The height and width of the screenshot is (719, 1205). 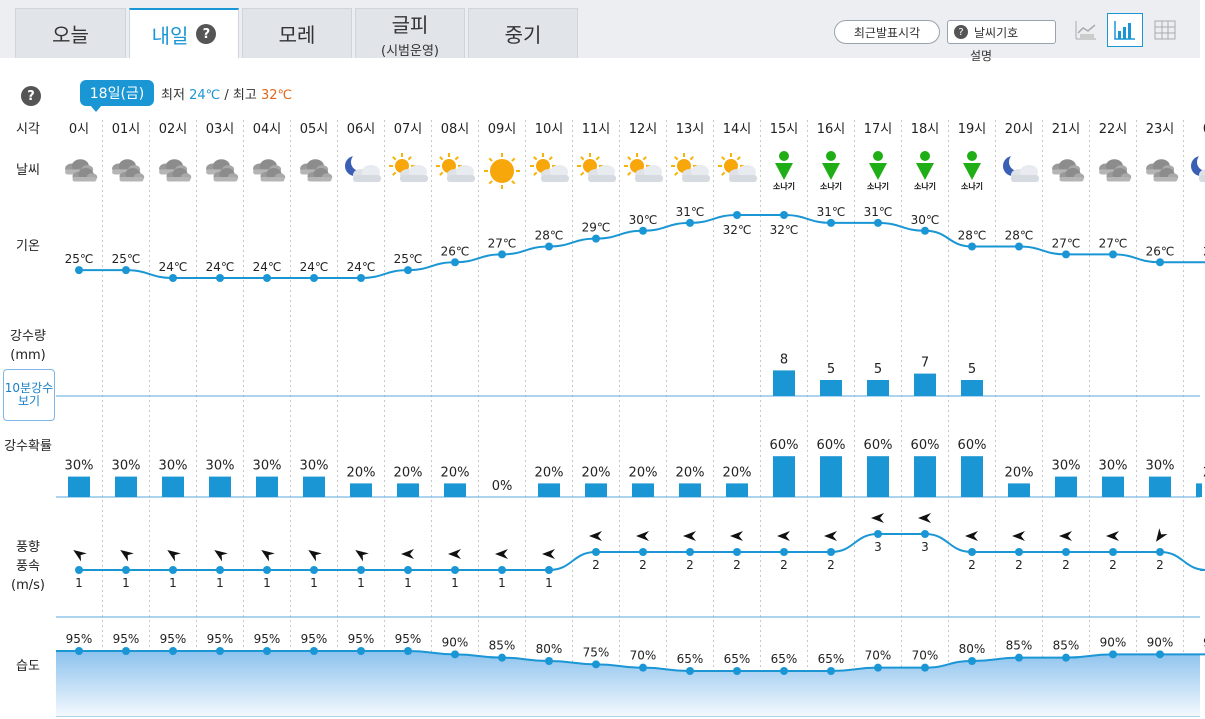 What do you see at coordinates (996, 32) in the screenshot?
I see `weather-symbol-label: 날씨기호` at bounding box center [996, 32].